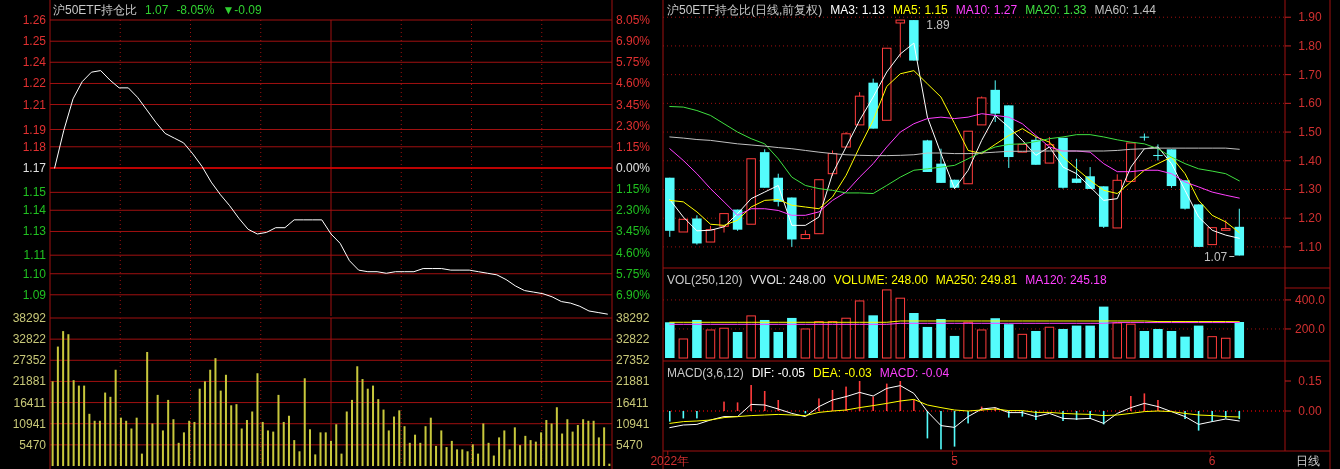 This screenshot has height=469, width=1340. What do you see at coordinates (1056, 10) in the screenshot?
I see `text: MA20: 1.33` at bounding box center [1056, 10].